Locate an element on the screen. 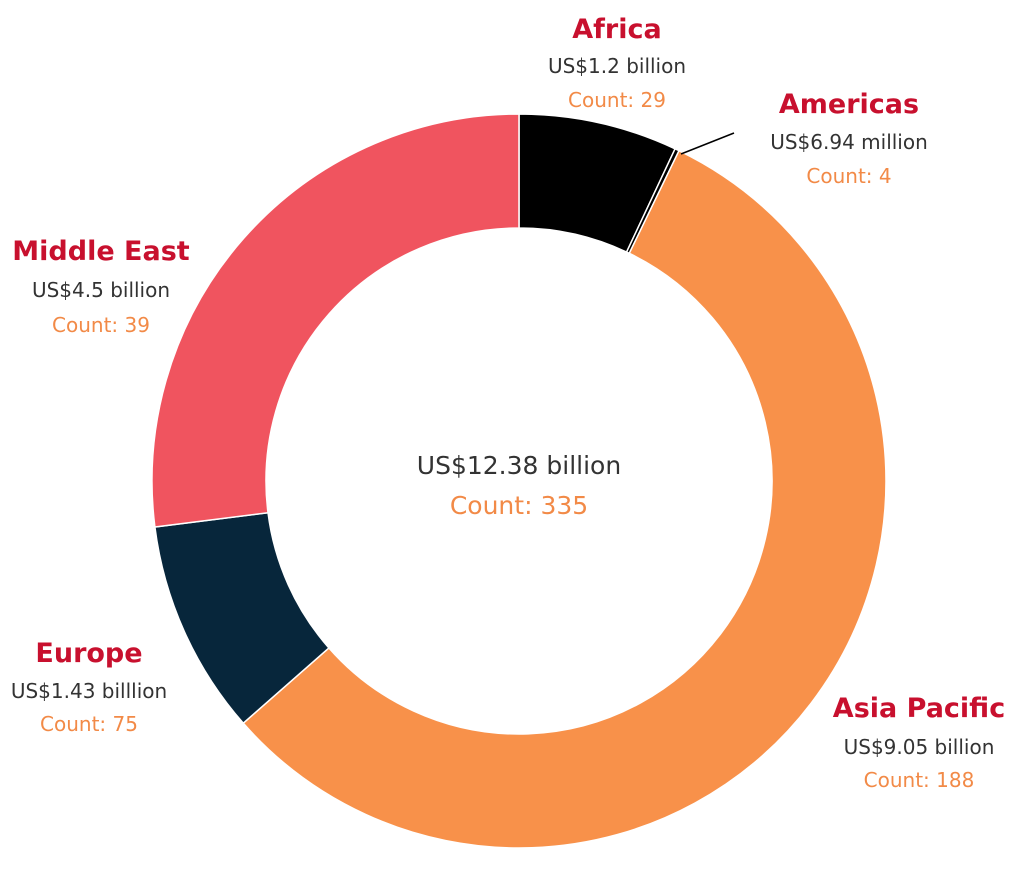 This screenshot has height=877, width=1024. slice-count-americas: Count: 4 is located at coordinates (848, 176).